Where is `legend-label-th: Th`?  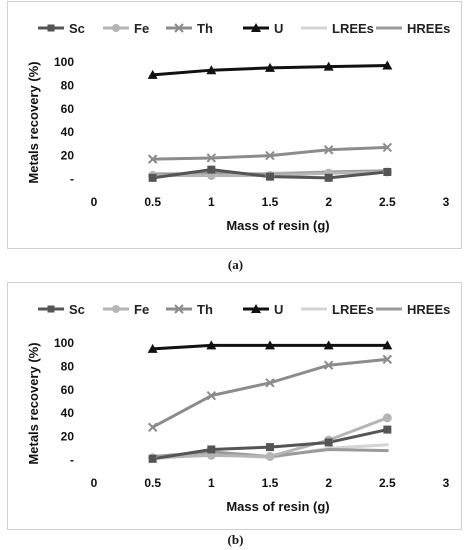 legend-label-th: Th is located at coordinates (205, 28).